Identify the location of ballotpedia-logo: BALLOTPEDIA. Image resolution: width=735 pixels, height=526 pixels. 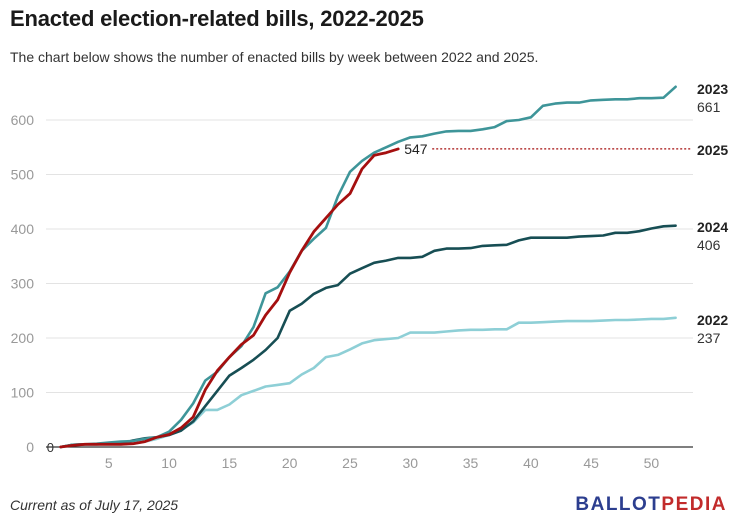
(651, 505).